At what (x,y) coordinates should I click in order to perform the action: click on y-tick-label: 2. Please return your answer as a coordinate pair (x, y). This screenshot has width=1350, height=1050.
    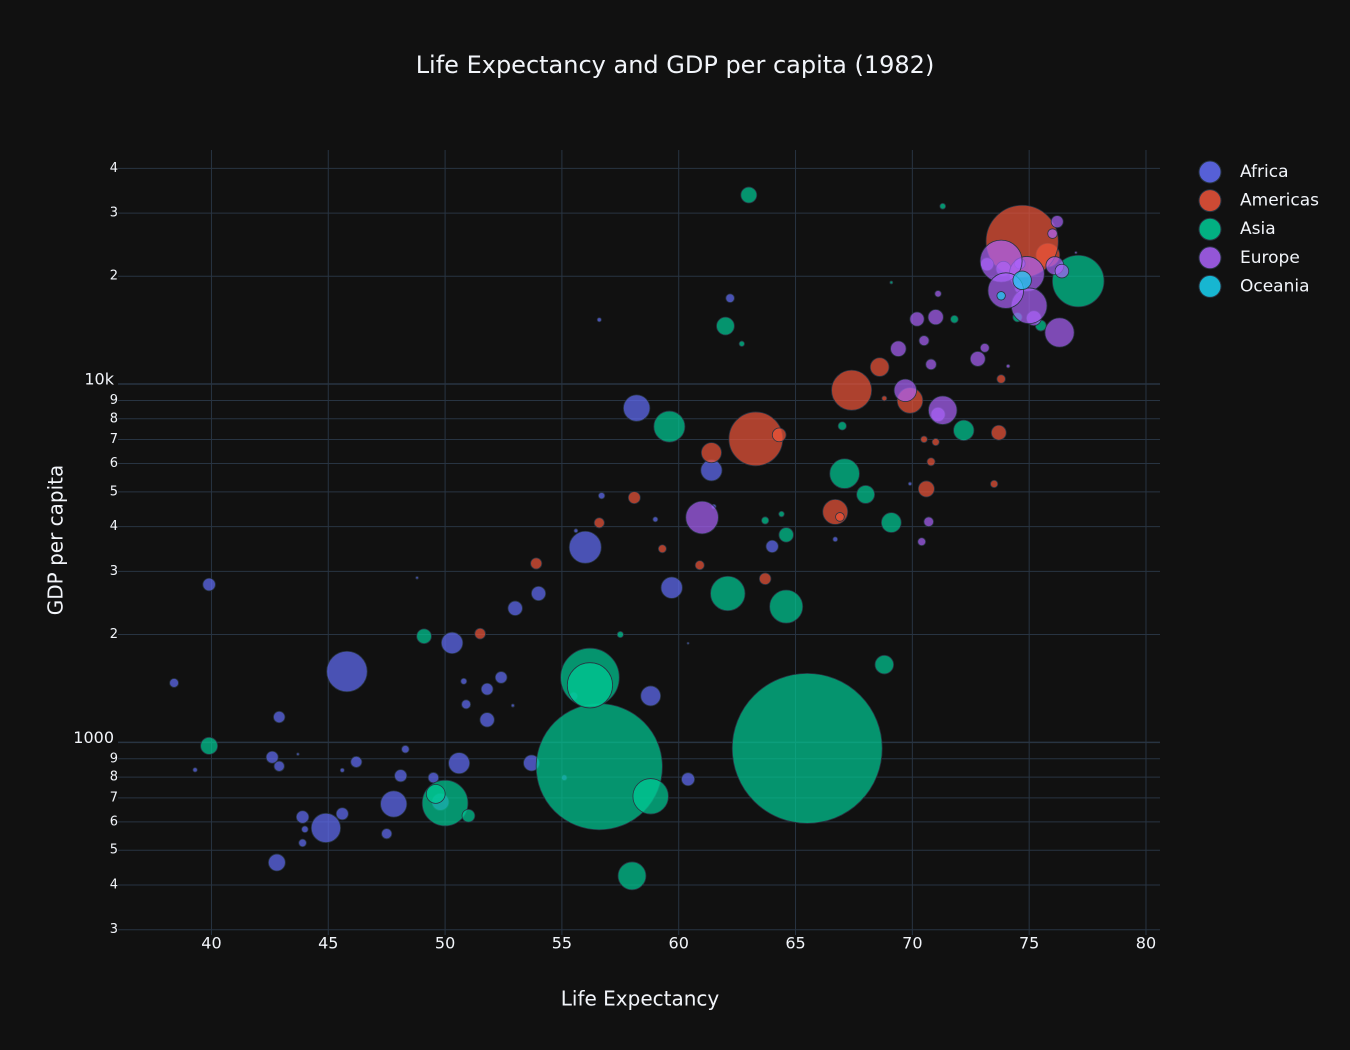
    Looking at the image, I should click on (114, 634).